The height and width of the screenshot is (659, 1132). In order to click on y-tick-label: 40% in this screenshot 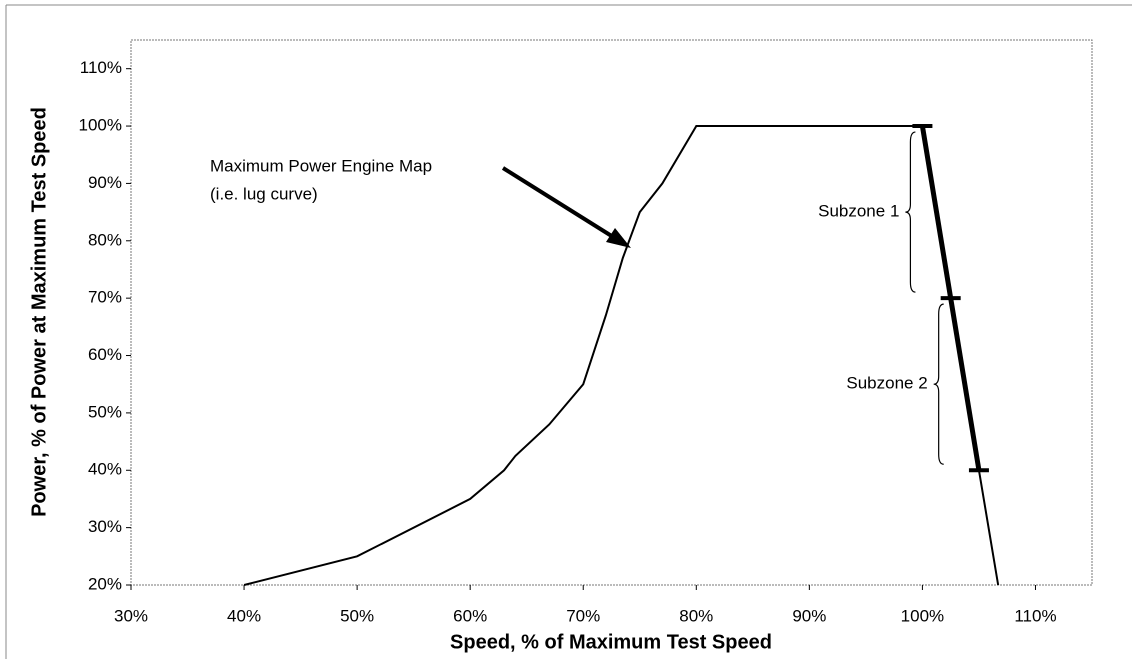, I will do `click(105, 469)`.